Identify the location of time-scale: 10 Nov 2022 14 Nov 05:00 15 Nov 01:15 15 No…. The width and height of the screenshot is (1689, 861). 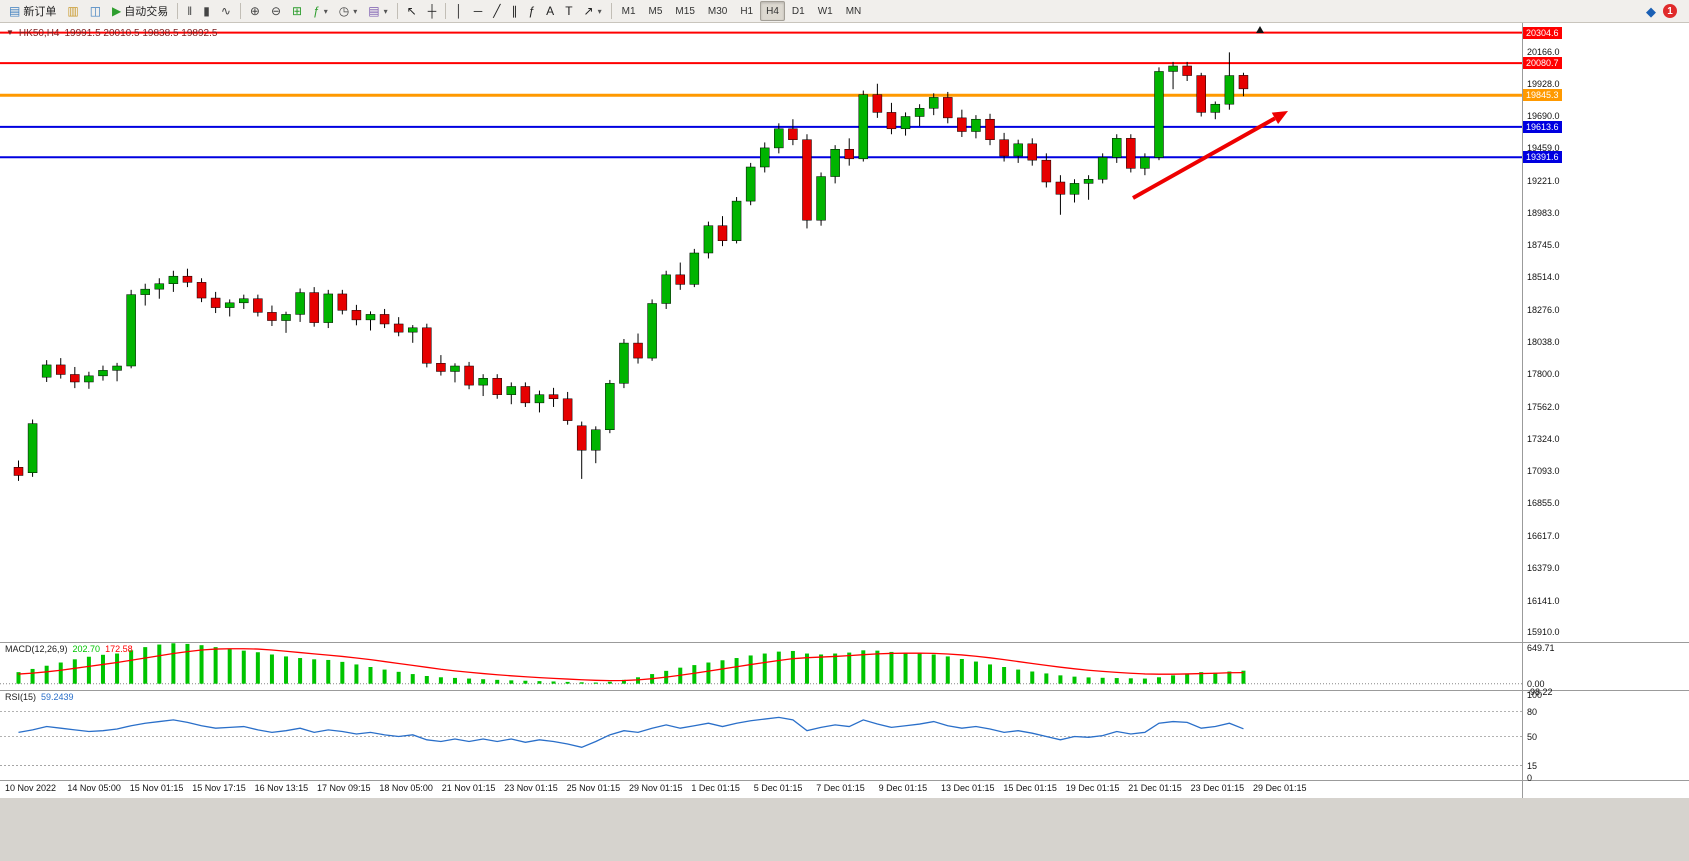
(761, 789).